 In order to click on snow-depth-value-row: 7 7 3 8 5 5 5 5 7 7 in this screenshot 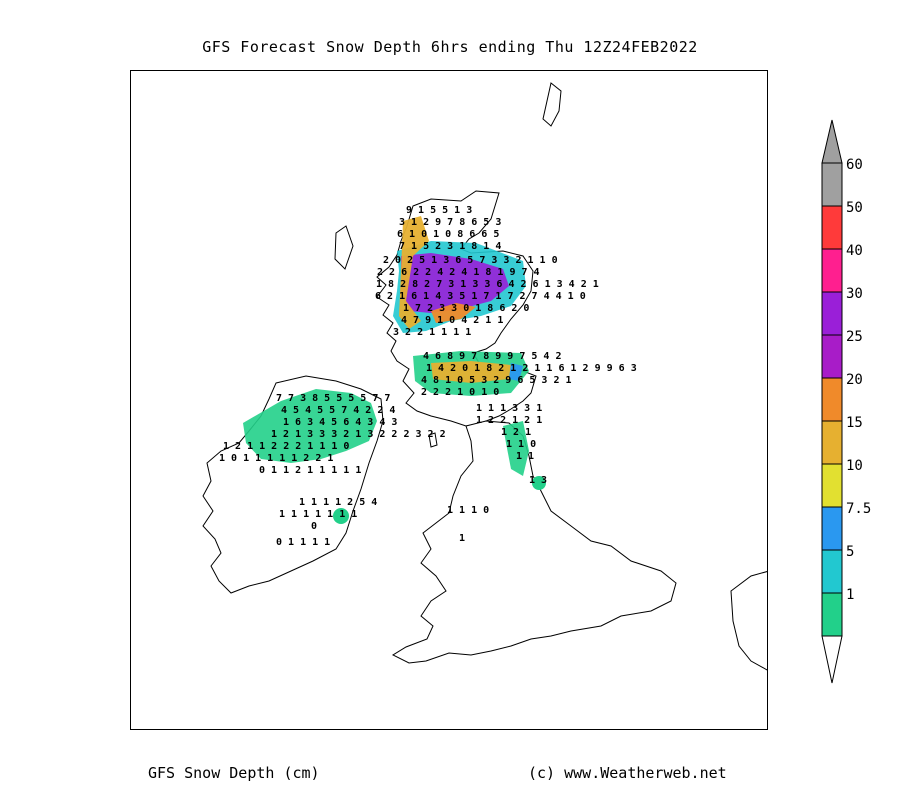, I will do `click(333, 398)`.